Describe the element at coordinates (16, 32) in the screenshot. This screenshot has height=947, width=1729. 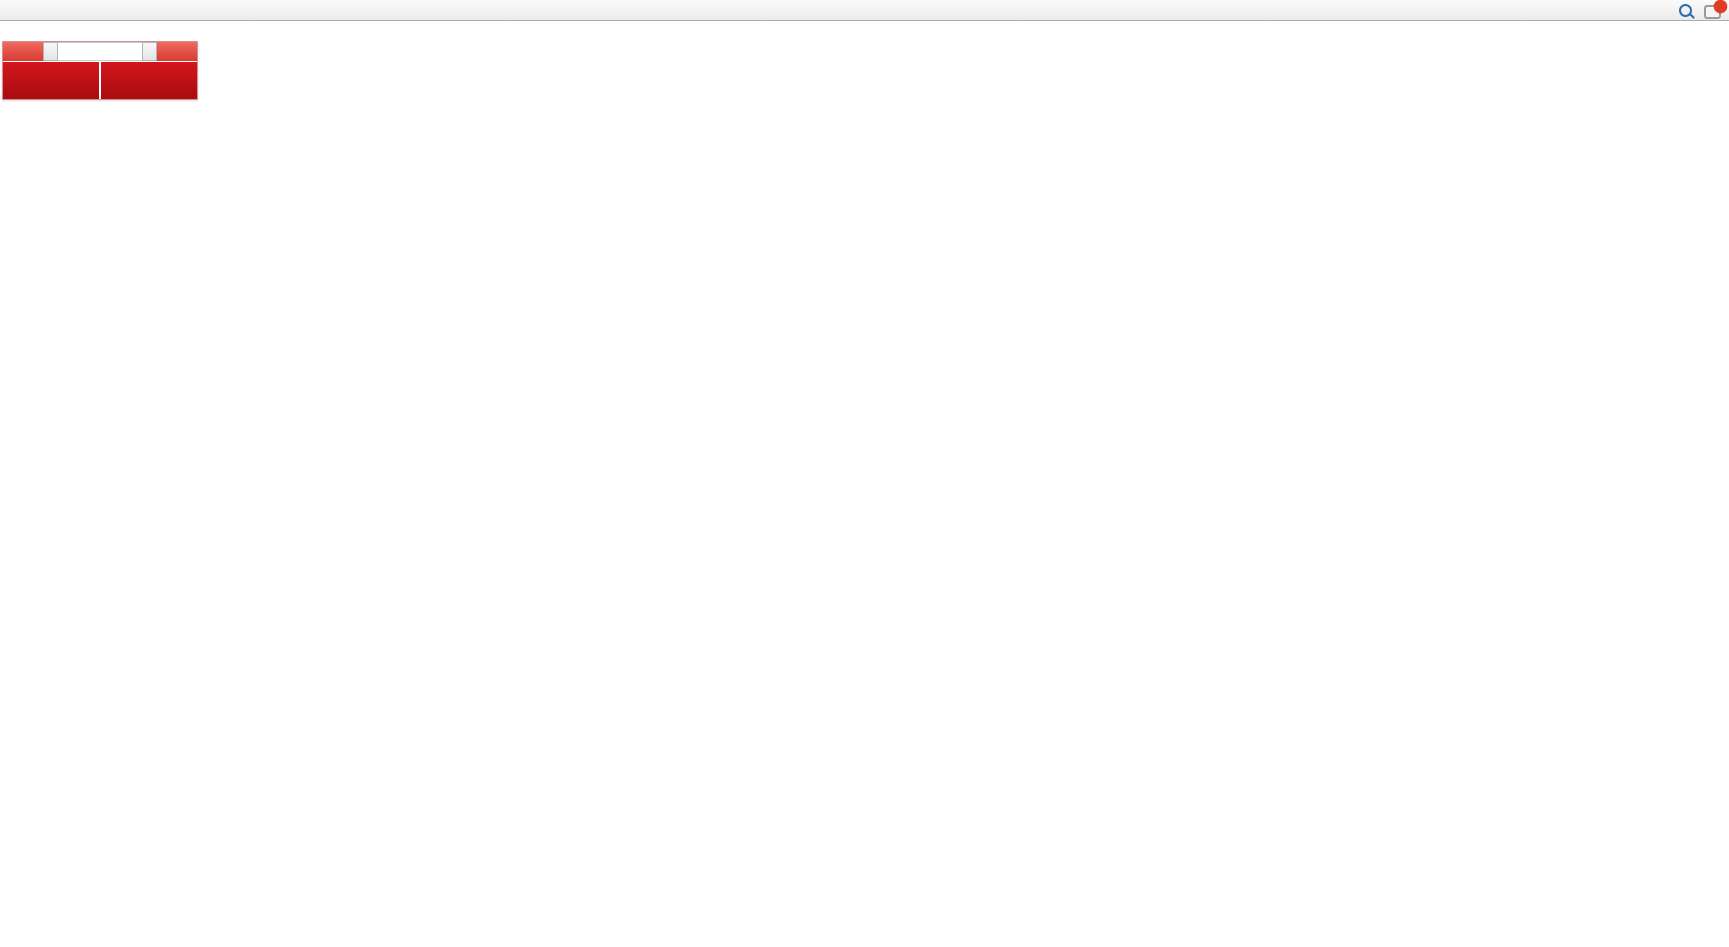
I see `chart-title` at that location.